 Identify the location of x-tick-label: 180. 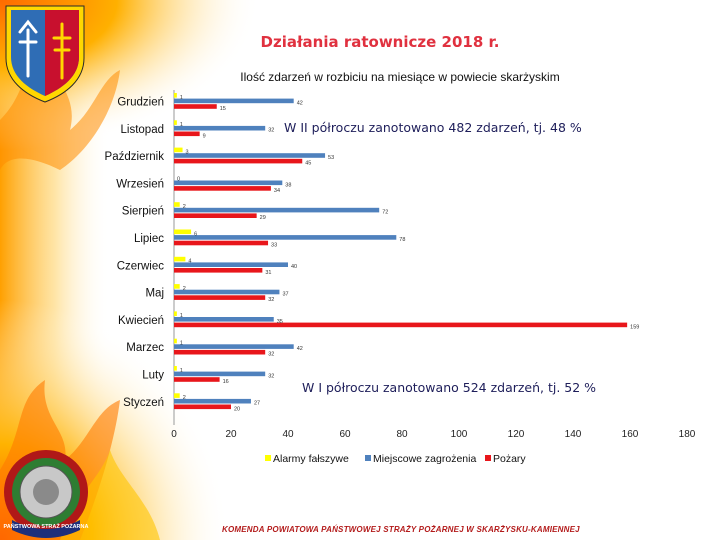
(687, 434).